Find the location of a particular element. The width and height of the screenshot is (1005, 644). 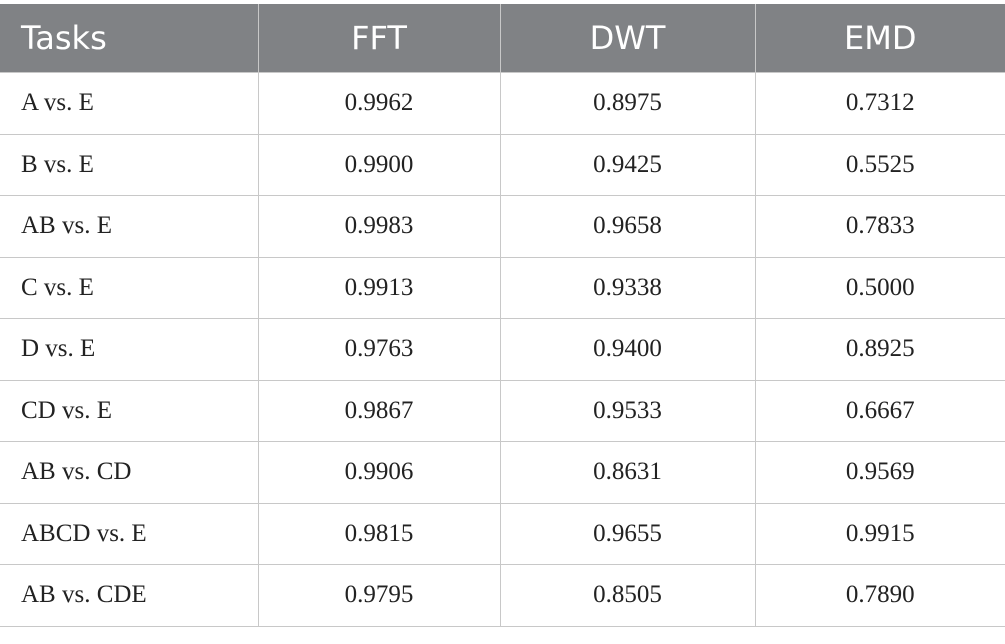

table-row: AB vs. CD 0.9906 0.8631 0.9569 is located at coordinates (502, 472).